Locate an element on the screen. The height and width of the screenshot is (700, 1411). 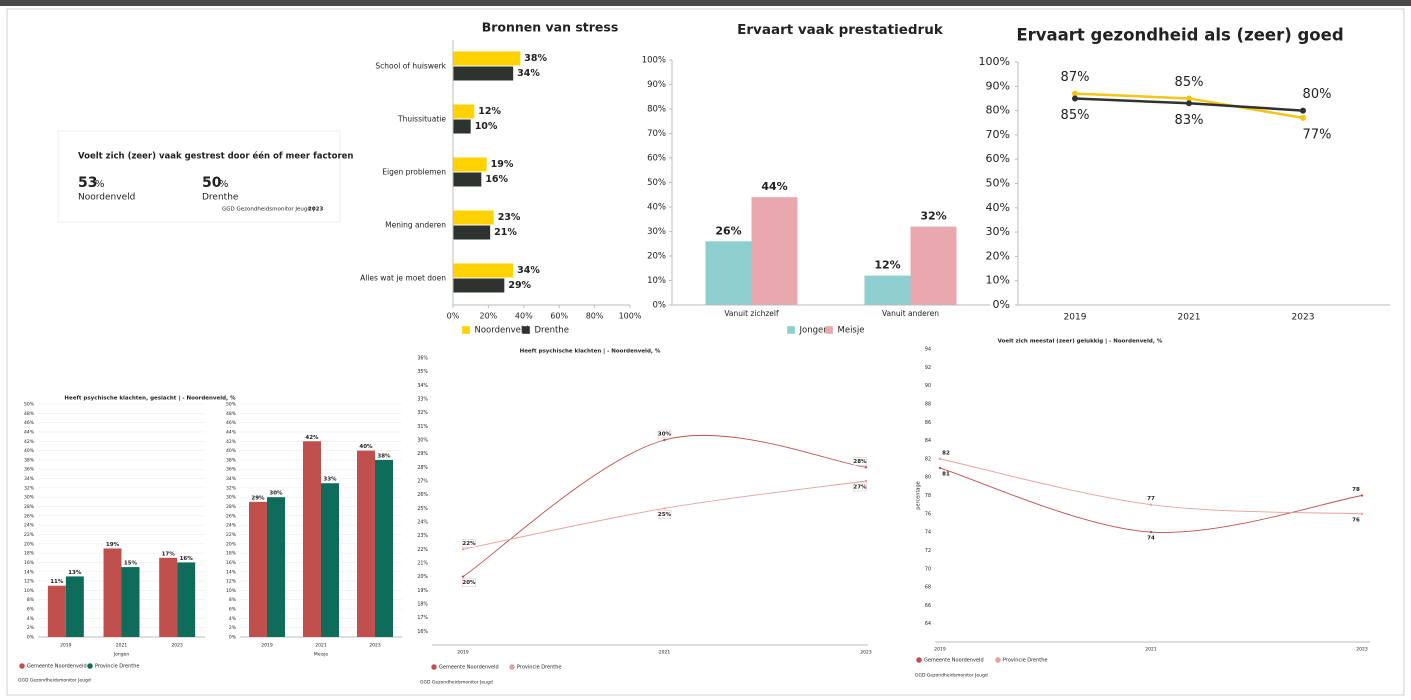
kpi-label: Noordenveld is located at coordinates (106, 198).